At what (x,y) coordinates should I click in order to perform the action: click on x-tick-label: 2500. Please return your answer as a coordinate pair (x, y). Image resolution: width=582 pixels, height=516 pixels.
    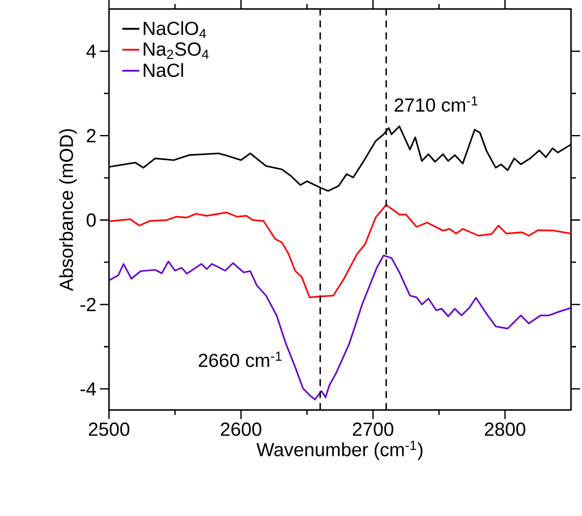
    Looking at the image, I should click on (109, 429).